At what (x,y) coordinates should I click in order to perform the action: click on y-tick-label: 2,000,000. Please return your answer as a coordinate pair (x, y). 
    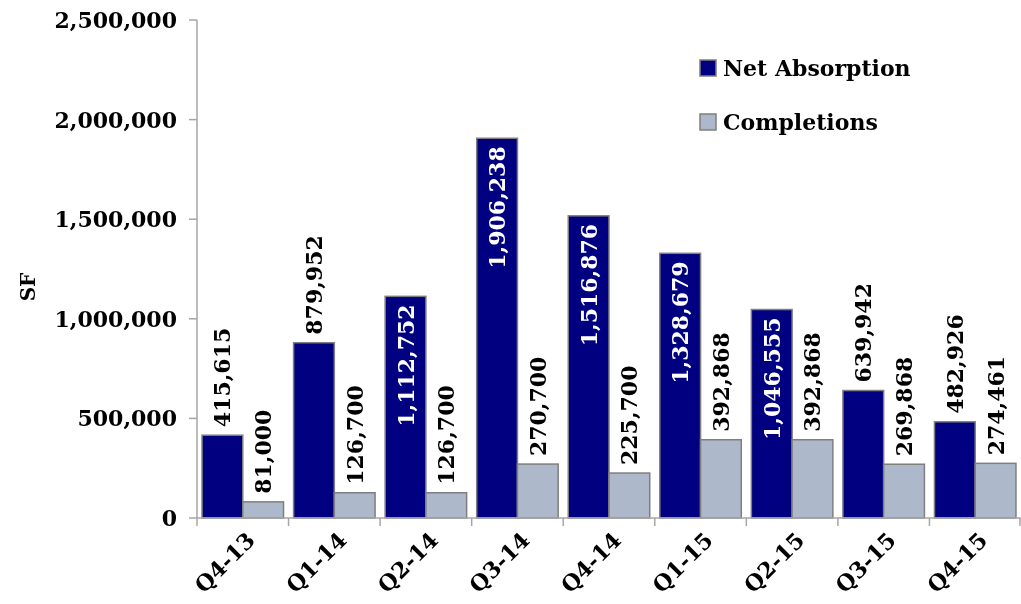
    Looking at the image, I should click on (115, 119).